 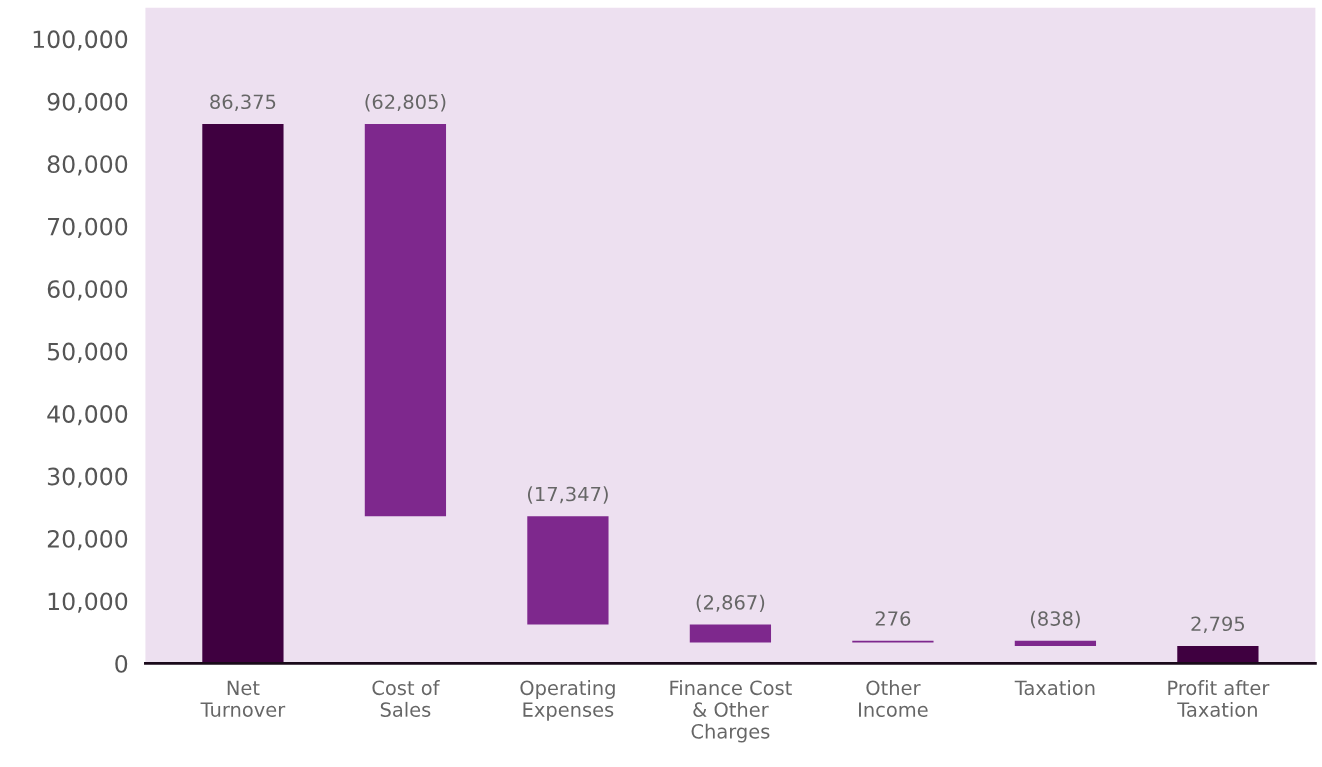 What do you see at coordinates (87, 415) in the screenshot?
I see `y-tick-label: 40,000` at bounding box center [87, 415].